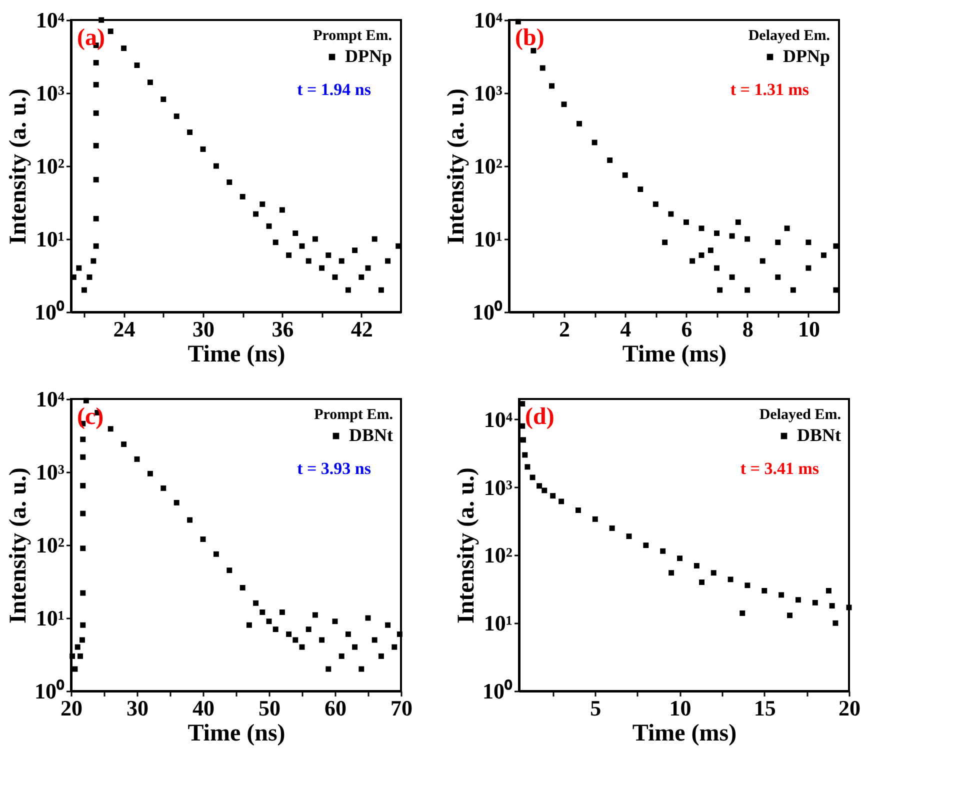 This screenshot has height=796, width=962. Describe the element at coordinates (800, 415) in the screenshot. I see `legend-title: Delayed Em.` at that location.